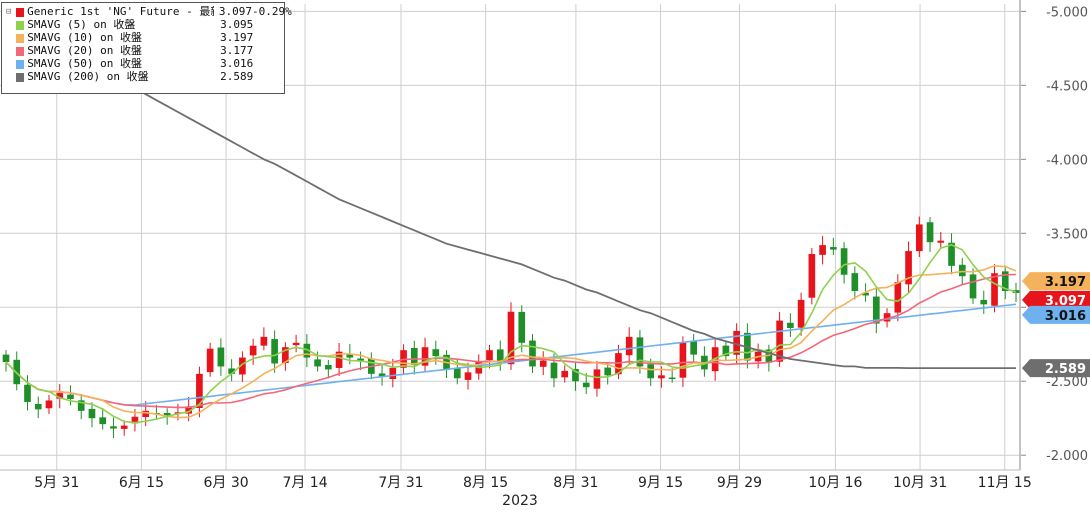 The image size is (1090, 513). What do you see at coordinates (1067, 456) in the screenshot?
I see `y-tick-label: -2.000` at bounding box center [1067, 456].